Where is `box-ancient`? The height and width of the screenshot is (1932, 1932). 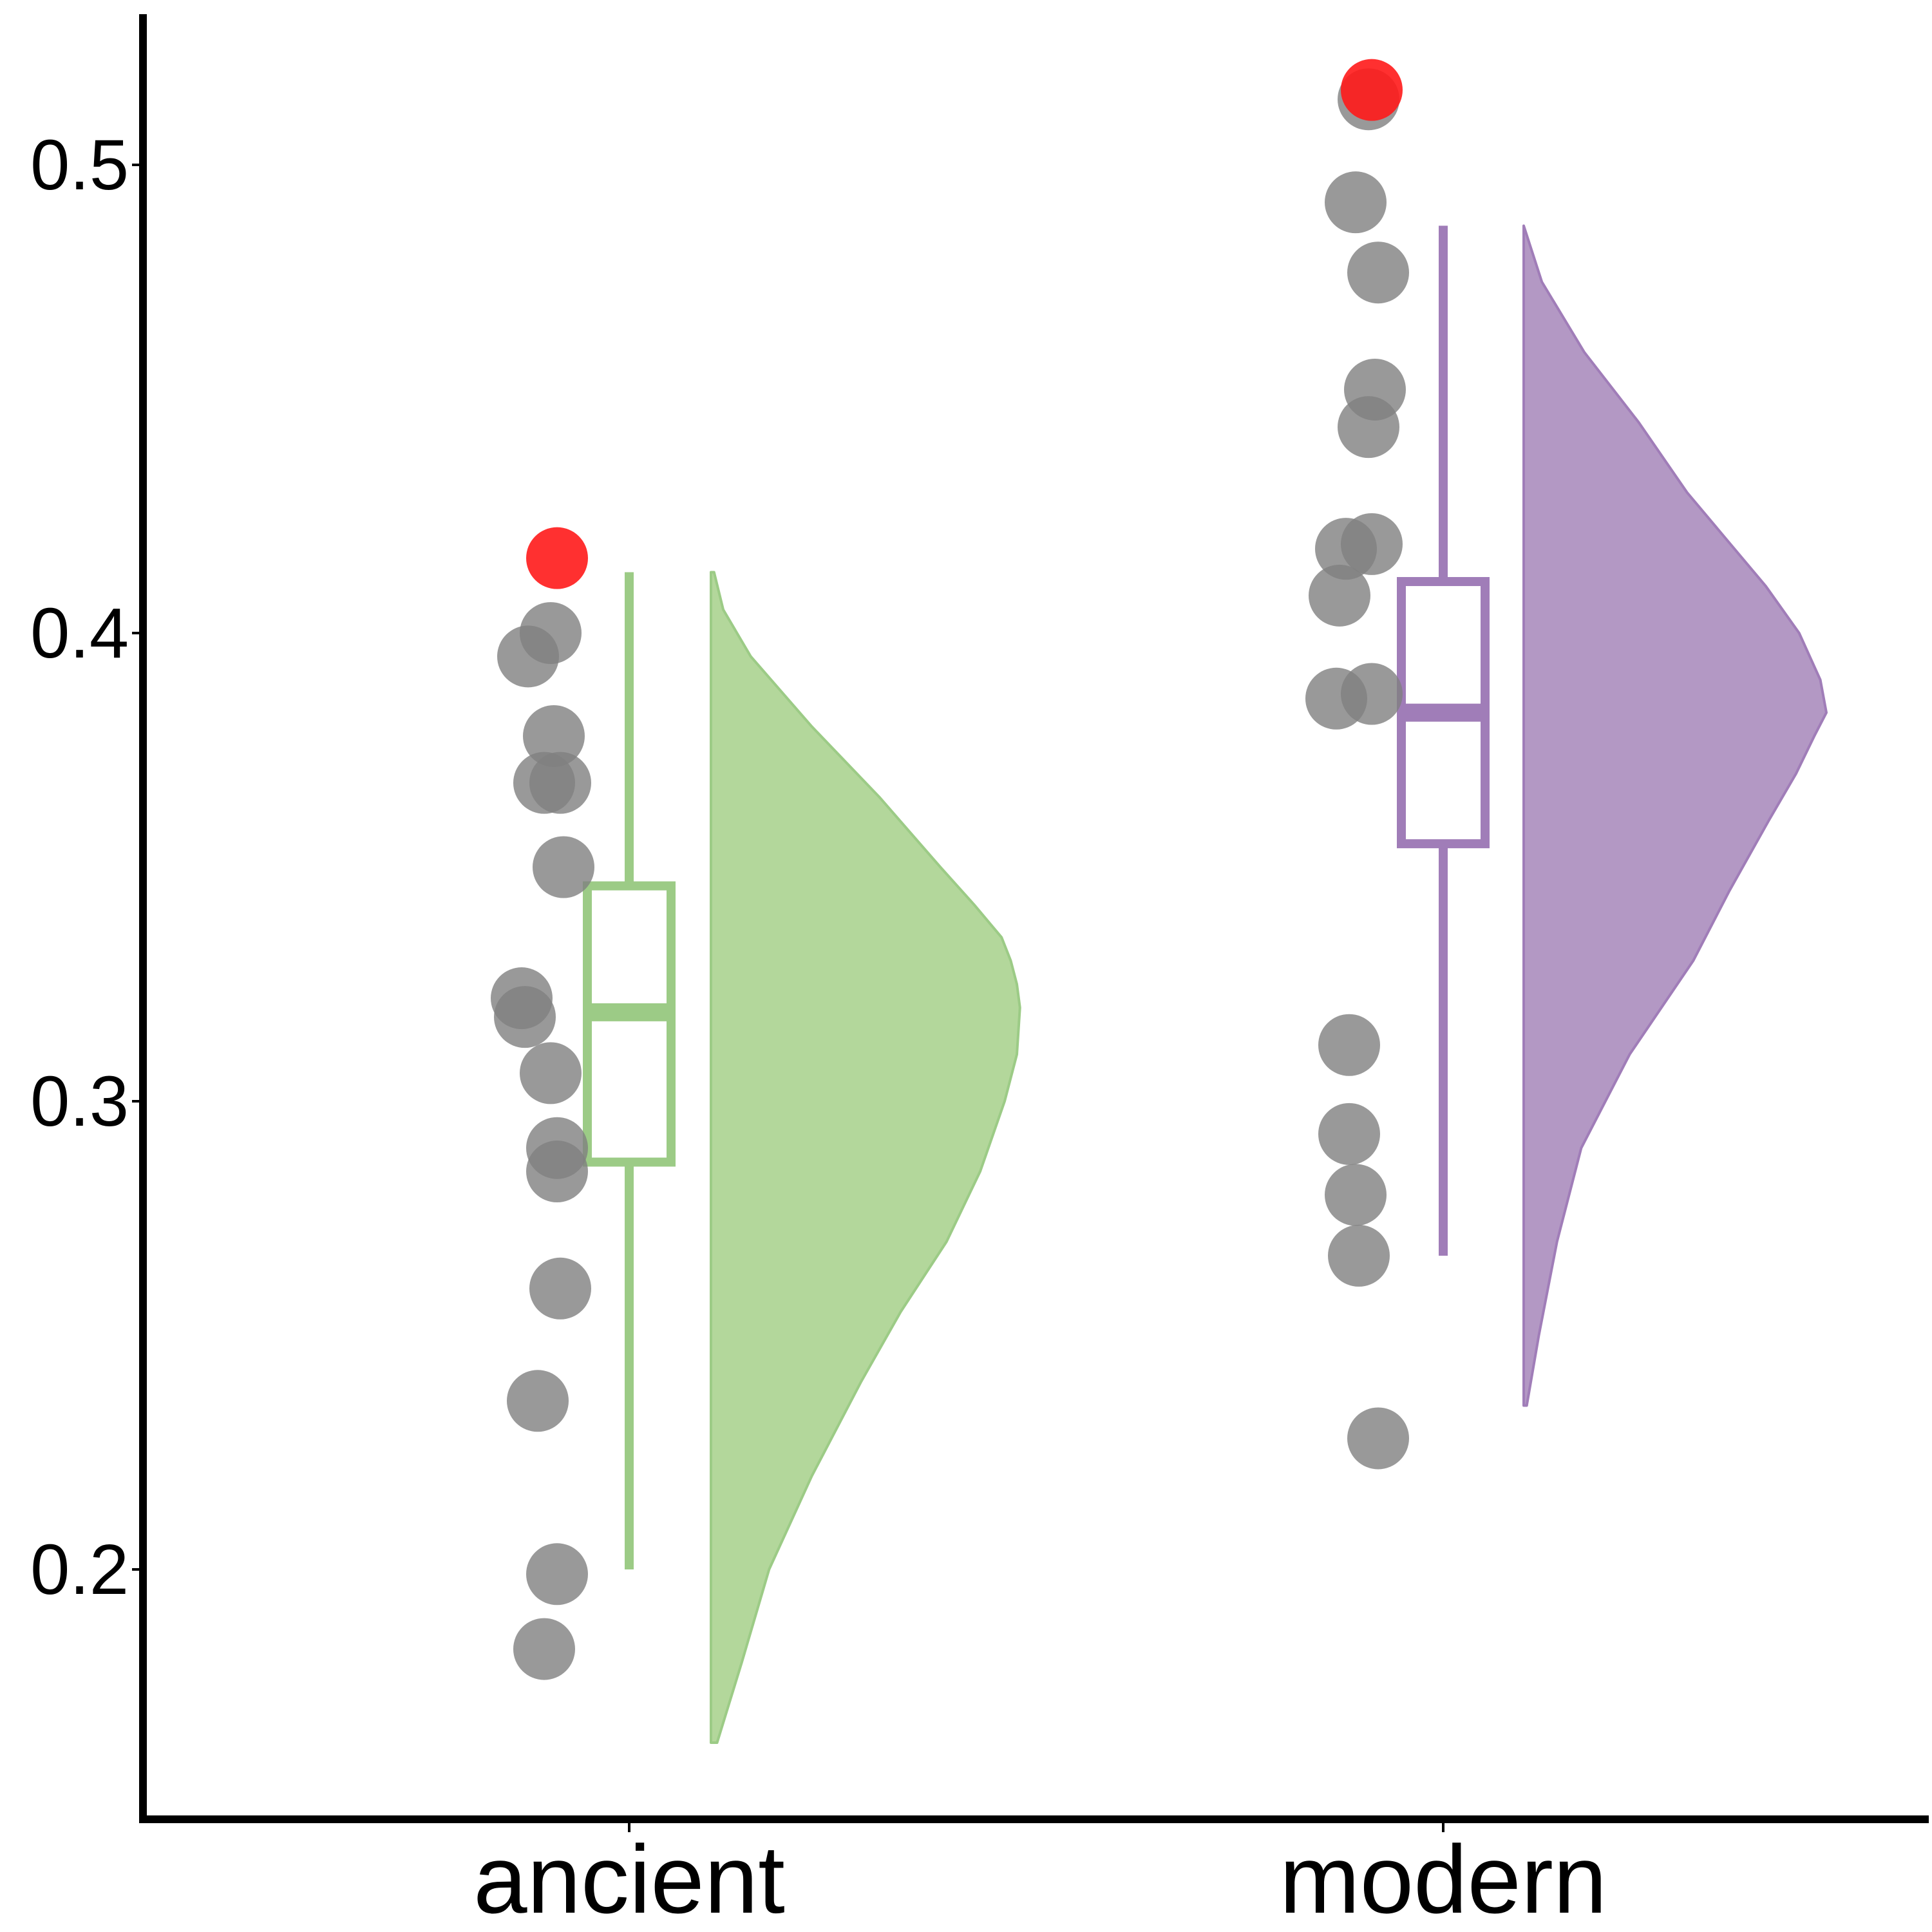
box-ancient is located at coordinates (629, 1024).